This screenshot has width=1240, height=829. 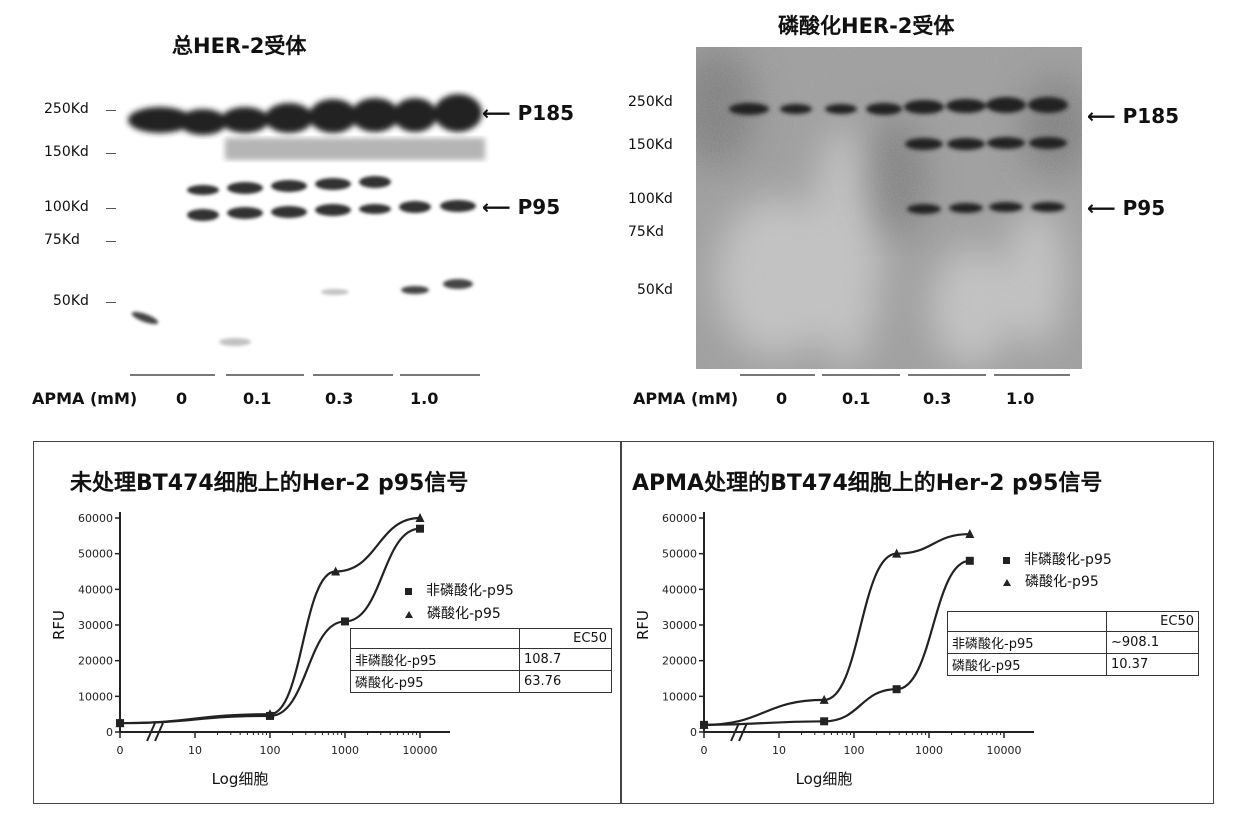 What do you see at coordinates (95, 696) in the screenshot?
I see `chart-1-y-tick-label: 10000` at bounding box center [95, 696].